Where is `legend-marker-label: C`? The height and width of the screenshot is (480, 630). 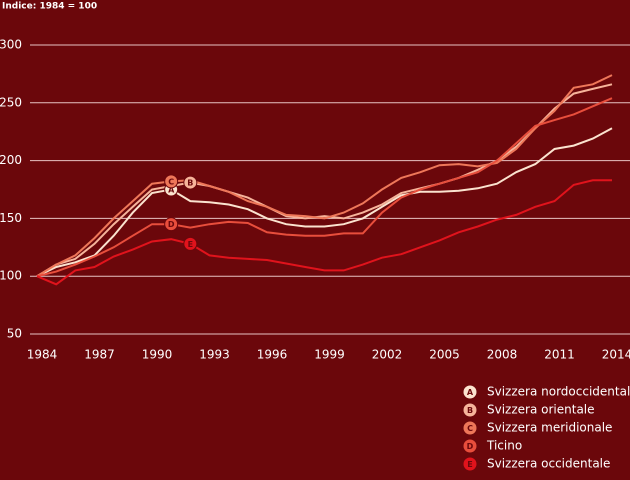
legend-marker-label: C is located at coordinates (470, 428).